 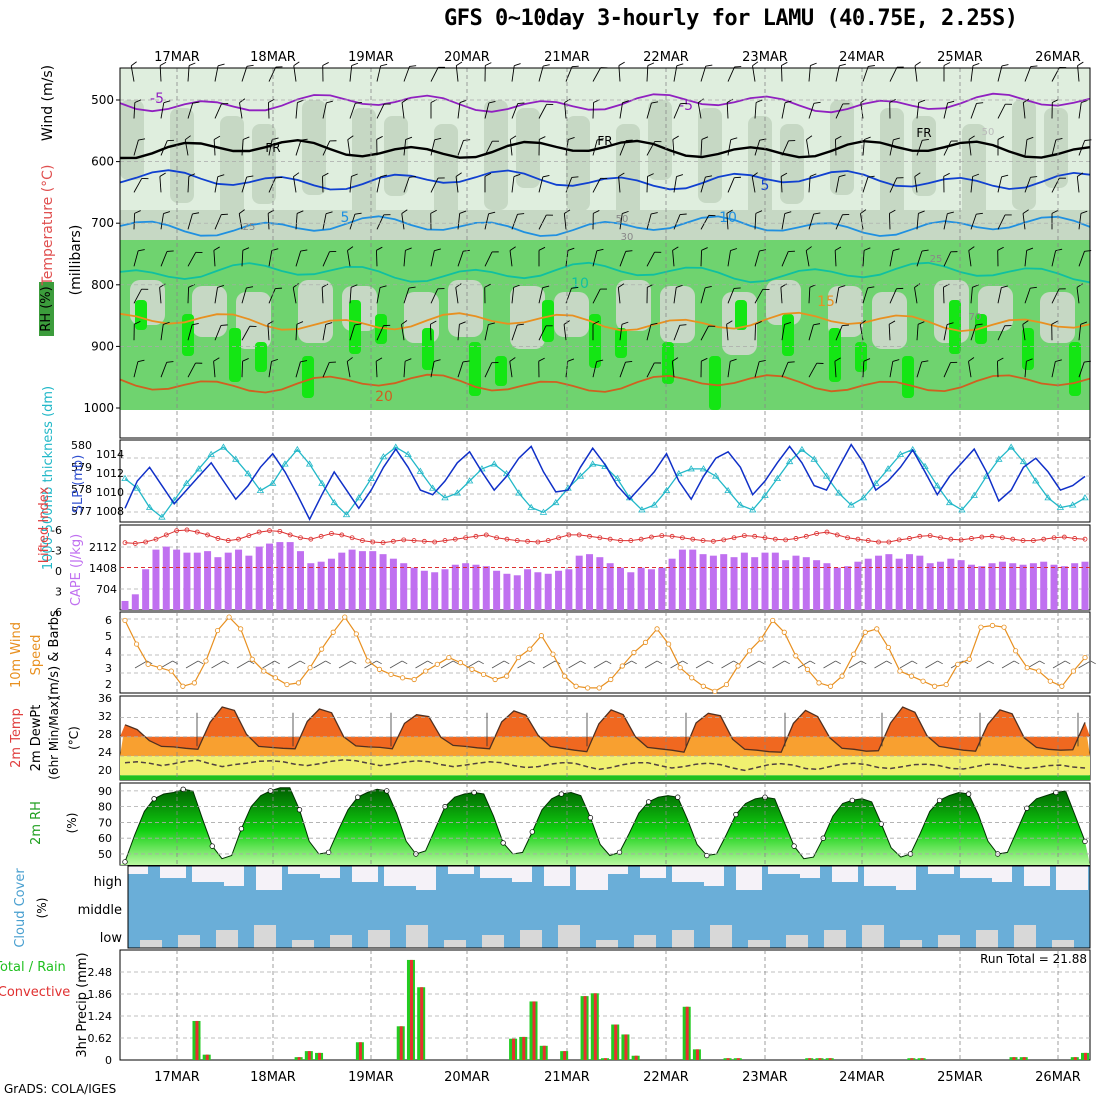 What do you see at coordinates (686, 106) in the screenshot?
I see `contour-label: -5` at bounding box center [686, 106].